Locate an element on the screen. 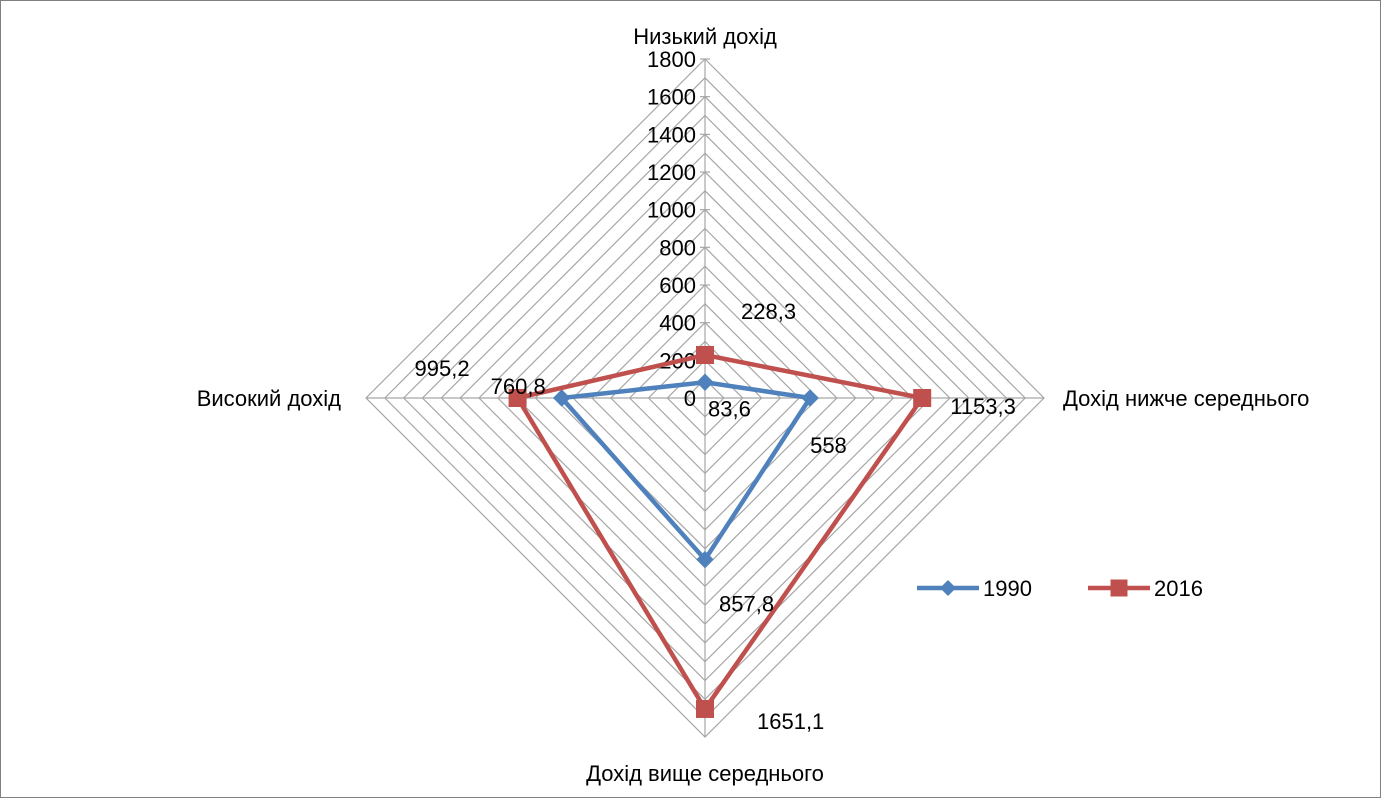 Image resolution: width=1381 pixels, height=798 pixels. tick-label: 600 is located at coordinates (677, 285).